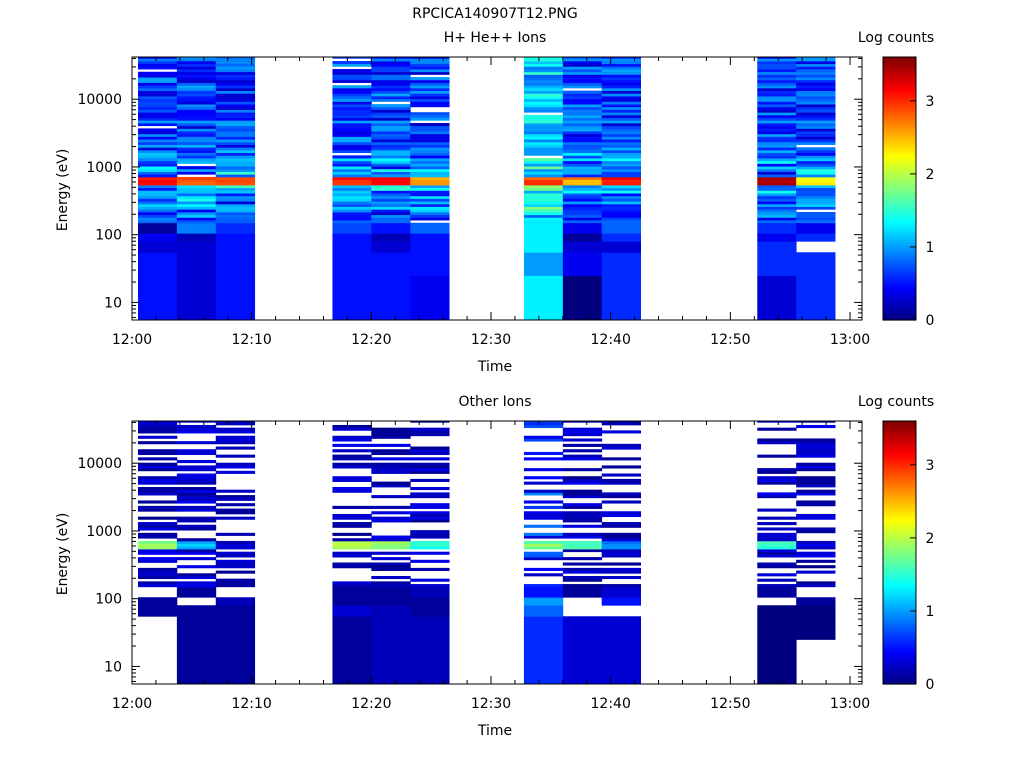  I want to click on x-axis-label: Time, so click(494, 367).